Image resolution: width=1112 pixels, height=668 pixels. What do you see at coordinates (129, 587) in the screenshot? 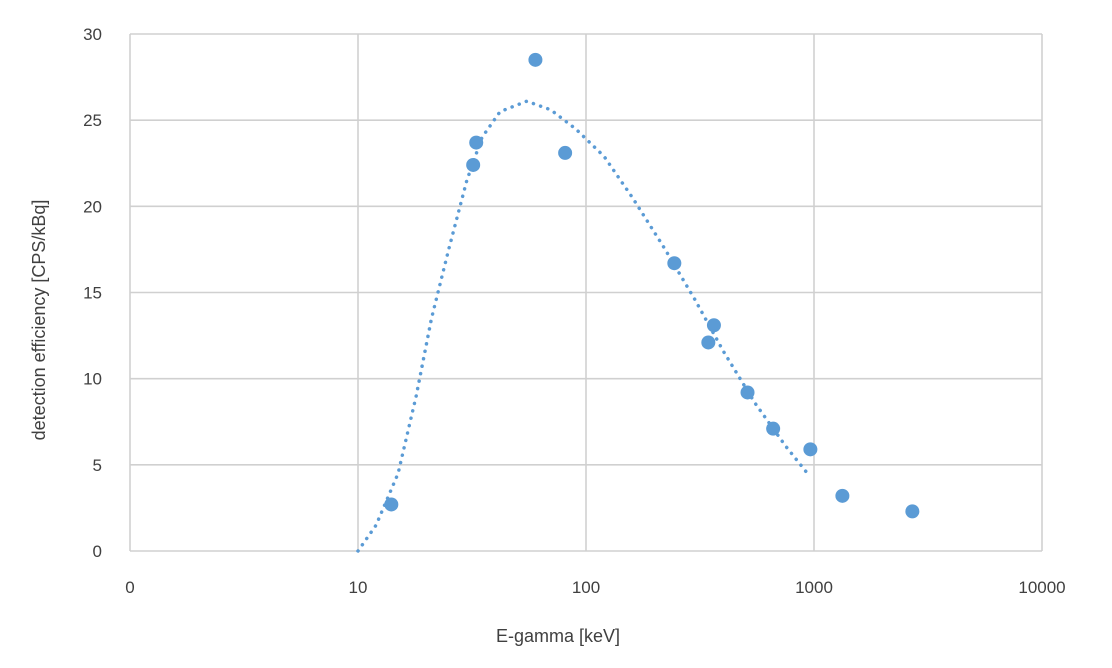
I see `x-tick-label: 0` at bounding box center [129, 587].